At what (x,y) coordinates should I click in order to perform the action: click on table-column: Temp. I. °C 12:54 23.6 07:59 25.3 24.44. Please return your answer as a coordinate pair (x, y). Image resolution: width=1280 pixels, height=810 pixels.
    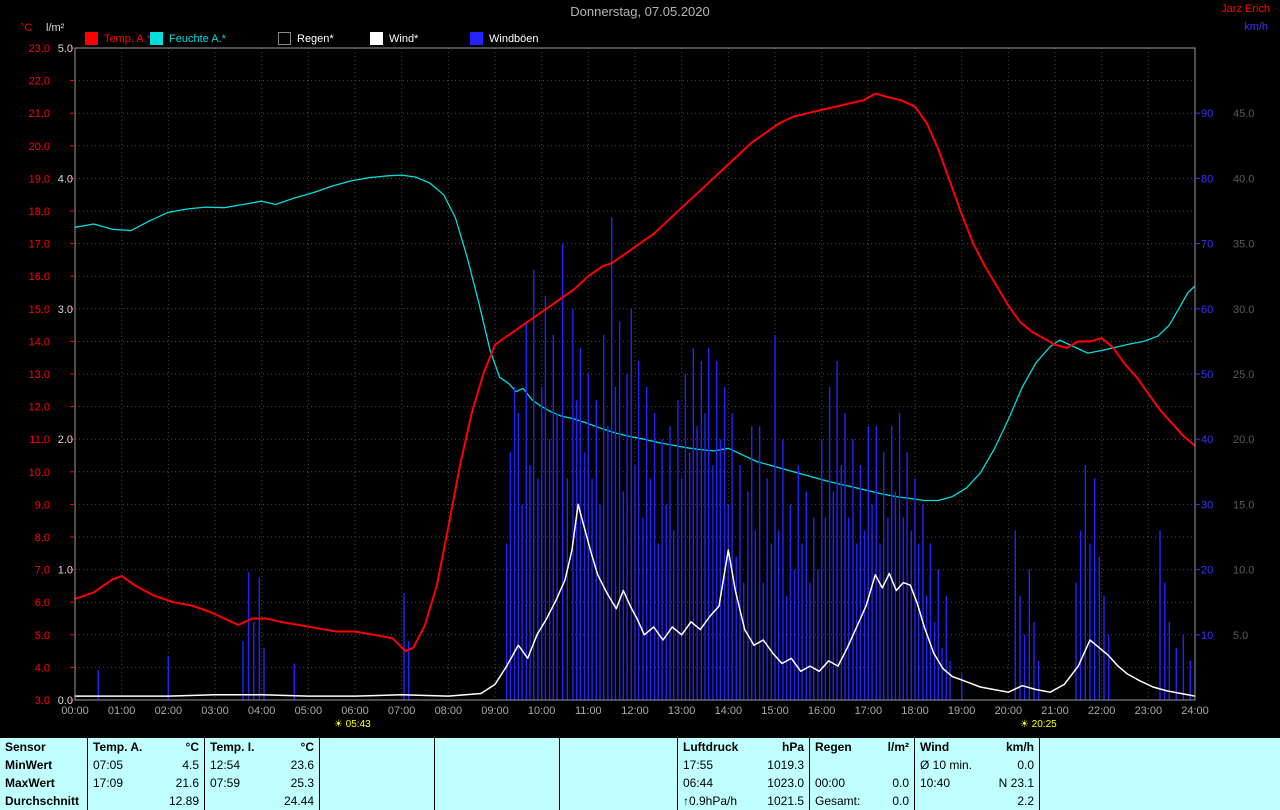
    Looking at the image, I should click on (262, 774).